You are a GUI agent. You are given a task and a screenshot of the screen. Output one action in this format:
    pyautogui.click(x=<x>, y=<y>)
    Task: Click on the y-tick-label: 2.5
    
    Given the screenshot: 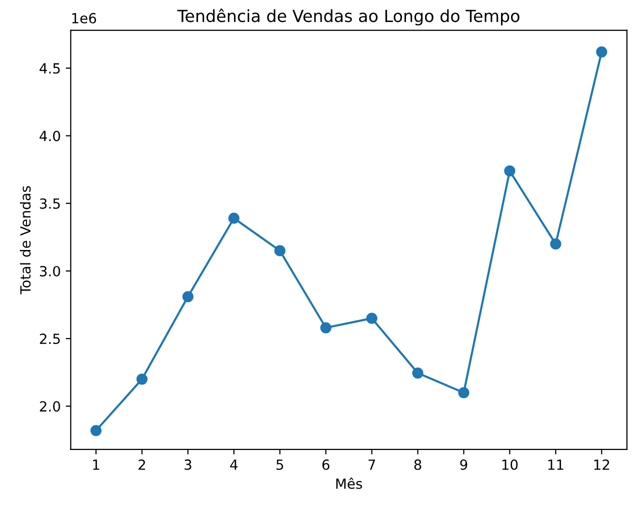 What is the action you would take?
    pyautogui.click(x=50, y=339)
    